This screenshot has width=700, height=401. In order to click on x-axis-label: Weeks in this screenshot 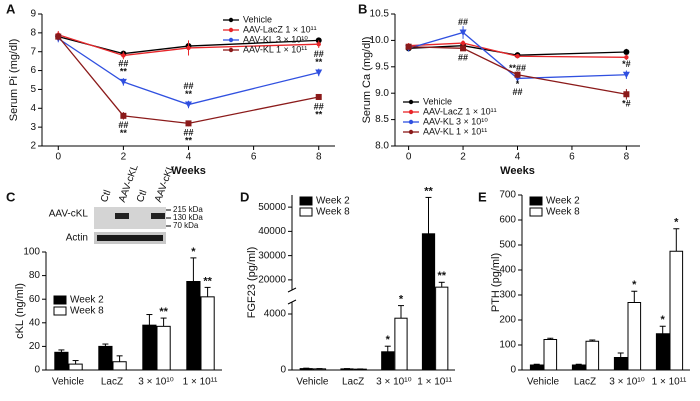, I will do `click(517, 171)`.